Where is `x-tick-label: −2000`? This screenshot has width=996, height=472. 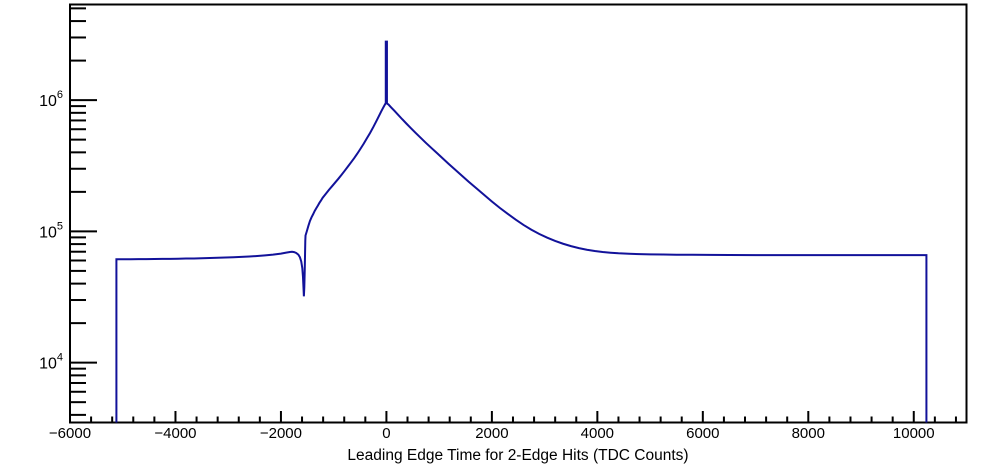 x-tick-label: −2000 is located at coordinates (281, 433).